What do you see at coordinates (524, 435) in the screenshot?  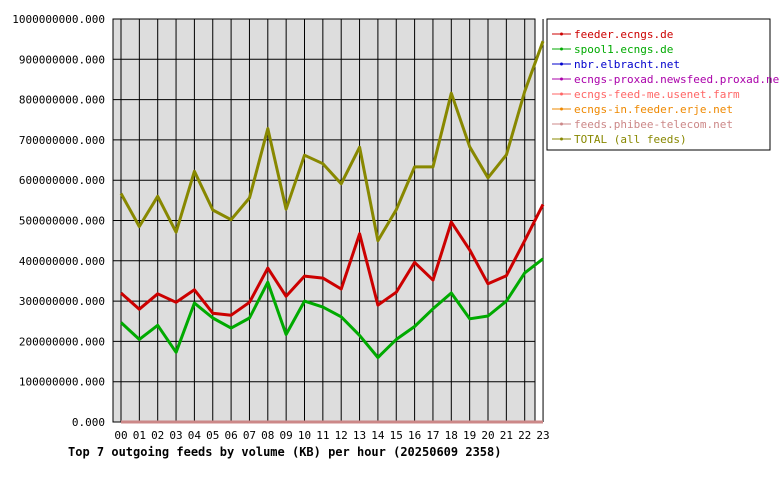 I see `x-tick-label: 22` at bounding box center [524, 435].